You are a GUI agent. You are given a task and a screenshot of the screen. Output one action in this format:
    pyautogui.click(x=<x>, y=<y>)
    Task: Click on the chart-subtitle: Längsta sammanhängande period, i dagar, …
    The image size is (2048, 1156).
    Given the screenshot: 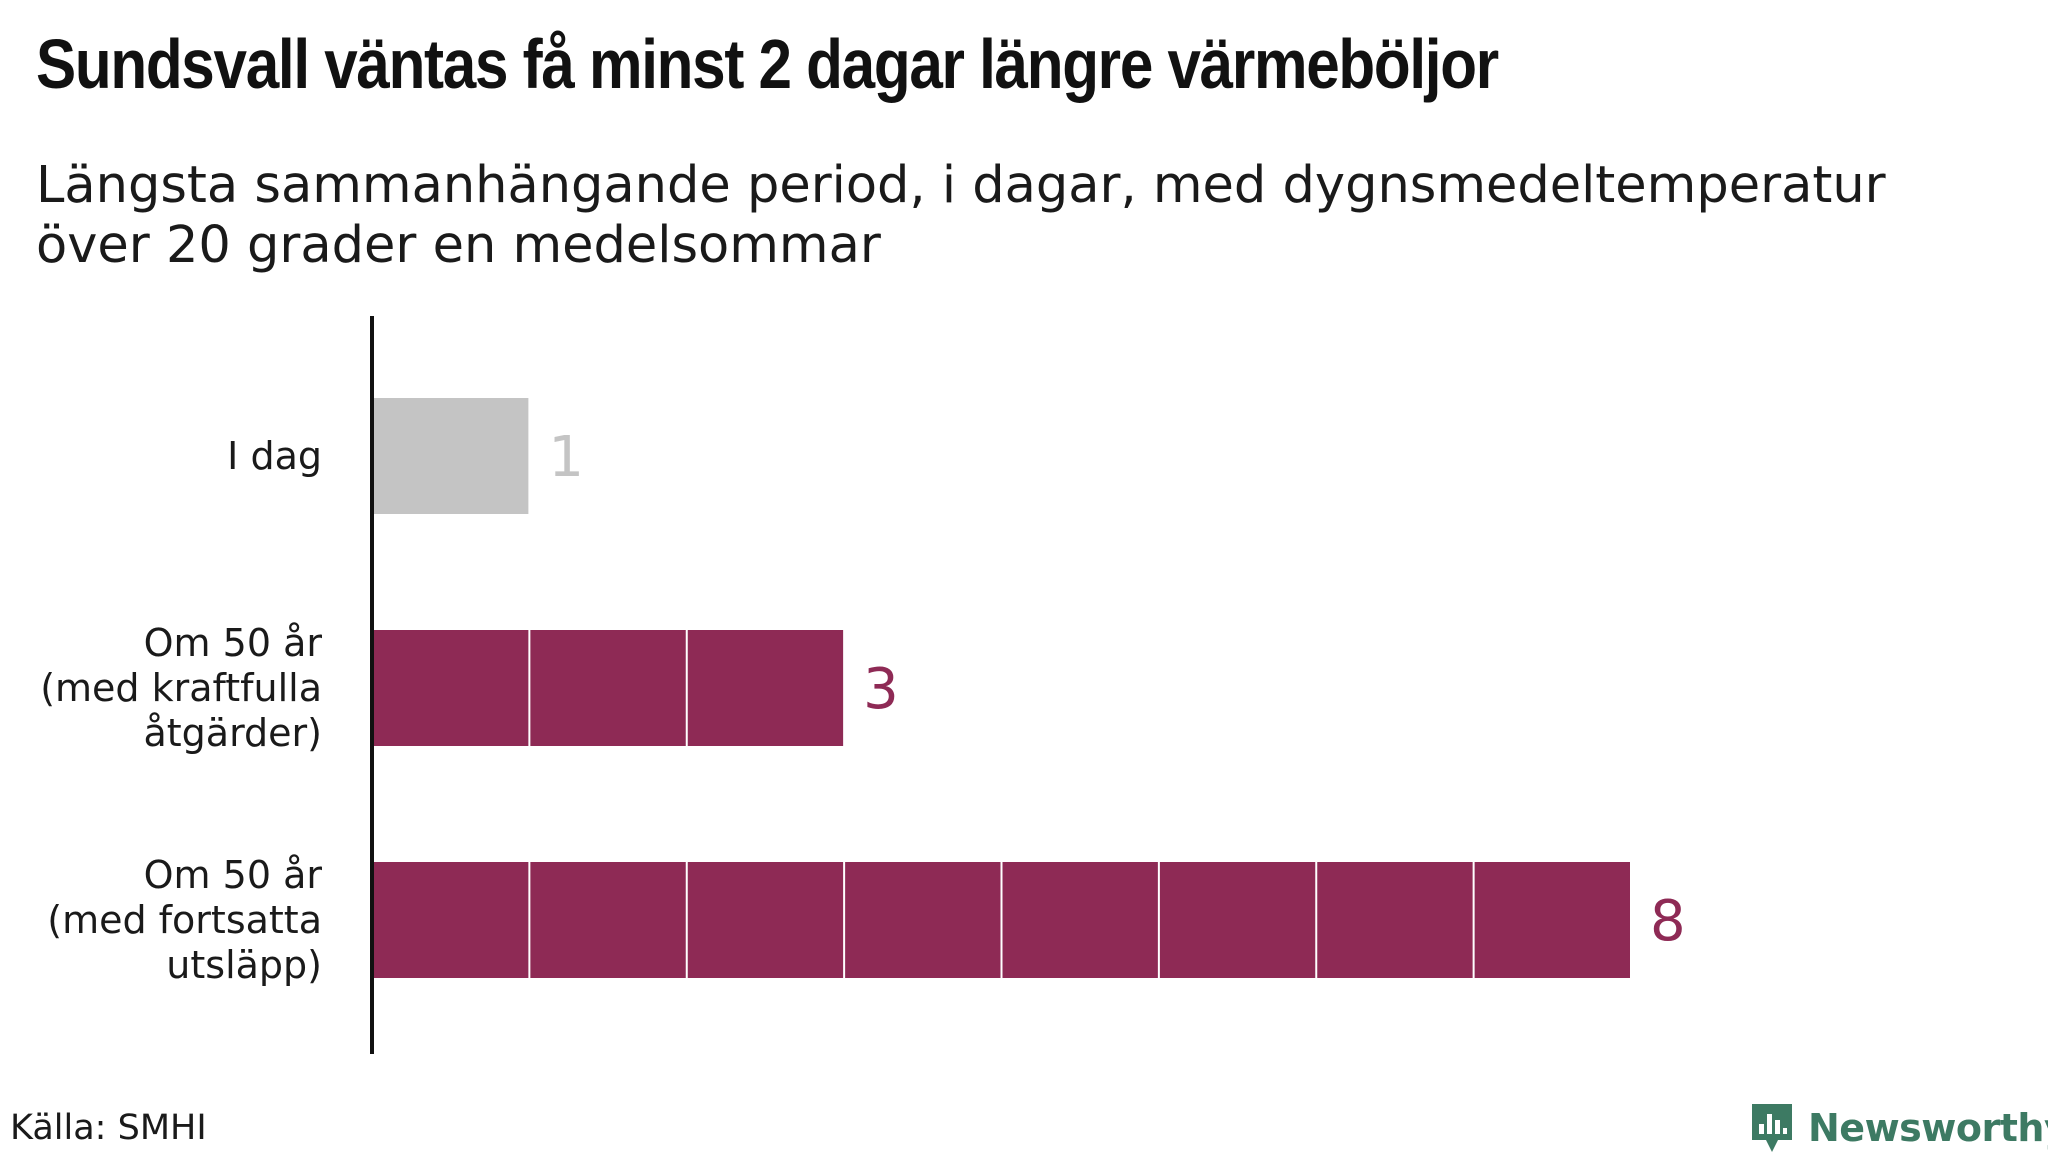 What is the action you would take?
    pyautogui.click(x=961, y=215)
    